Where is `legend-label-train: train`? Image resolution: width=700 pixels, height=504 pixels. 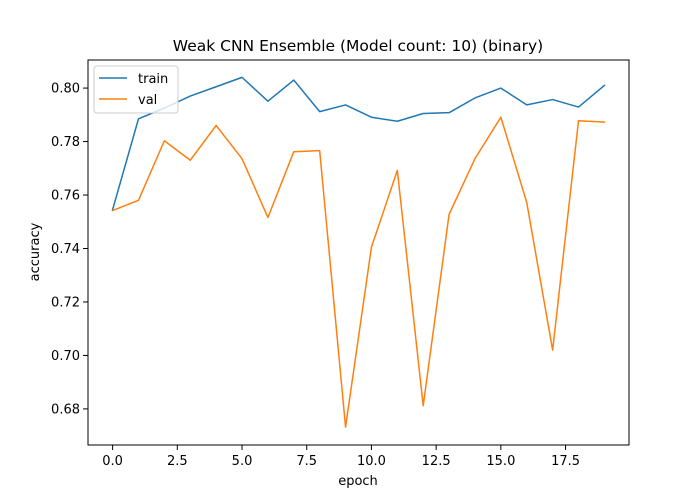
legend-label-train: train is located at coordinates (153, 79).